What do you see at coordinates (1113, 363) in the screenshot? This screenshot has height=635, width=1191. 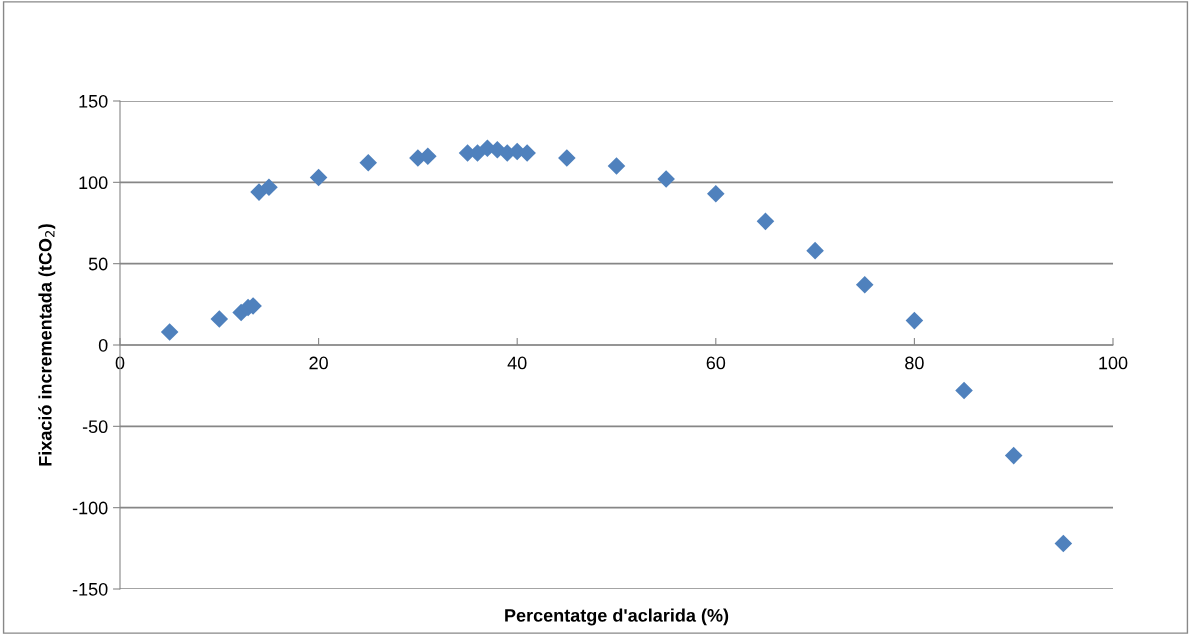 I see `x-tick-label: 100` at bounding box center [1113, 363].